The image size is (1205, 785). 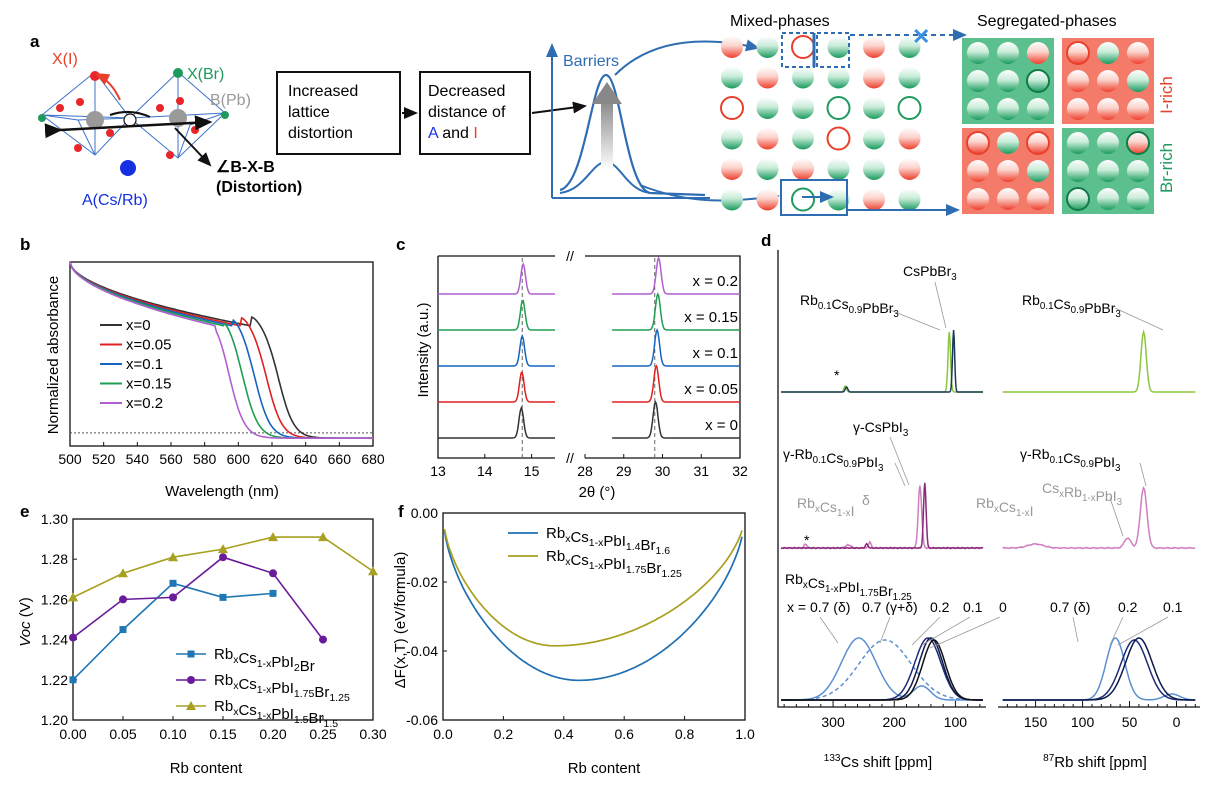 What do you see at coordinates (338, 113) in the screenshot?
I see `box-lattice-distortion` at bounding box center [338, 113].